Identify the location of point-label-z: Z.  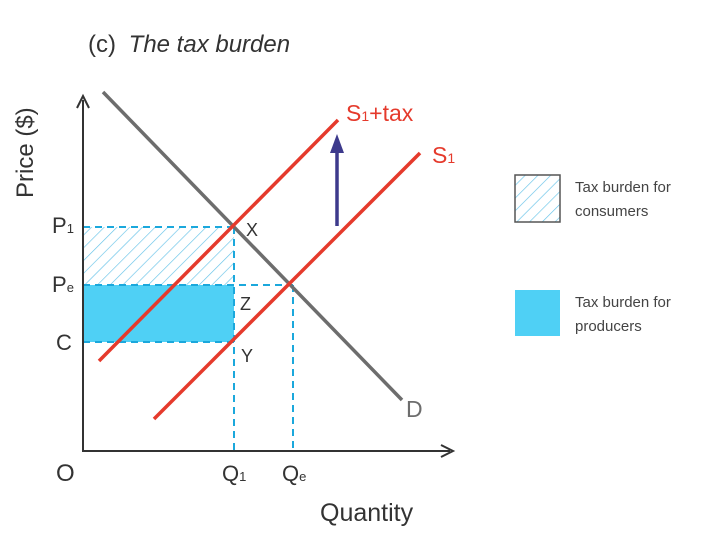
(245, 304).